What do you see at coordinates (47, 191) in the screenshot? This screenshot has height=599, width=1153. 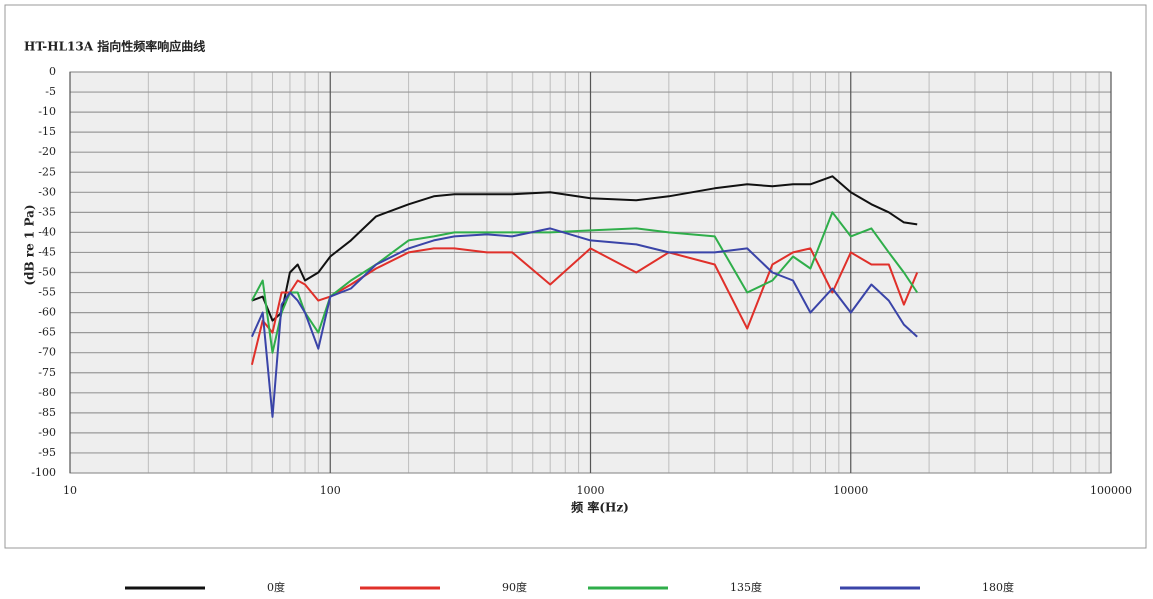 I see `y-tick-label: -30` at bounding box center [47, 191].